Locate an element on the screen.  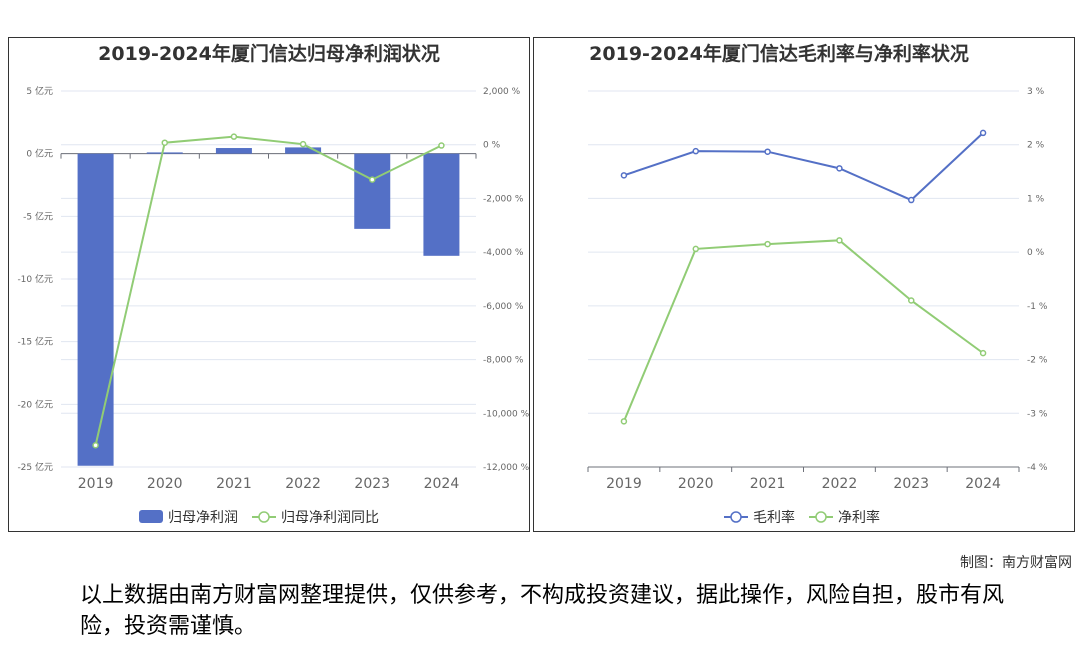
legend-item: 毛利率 is located at coordinates (774, 517).